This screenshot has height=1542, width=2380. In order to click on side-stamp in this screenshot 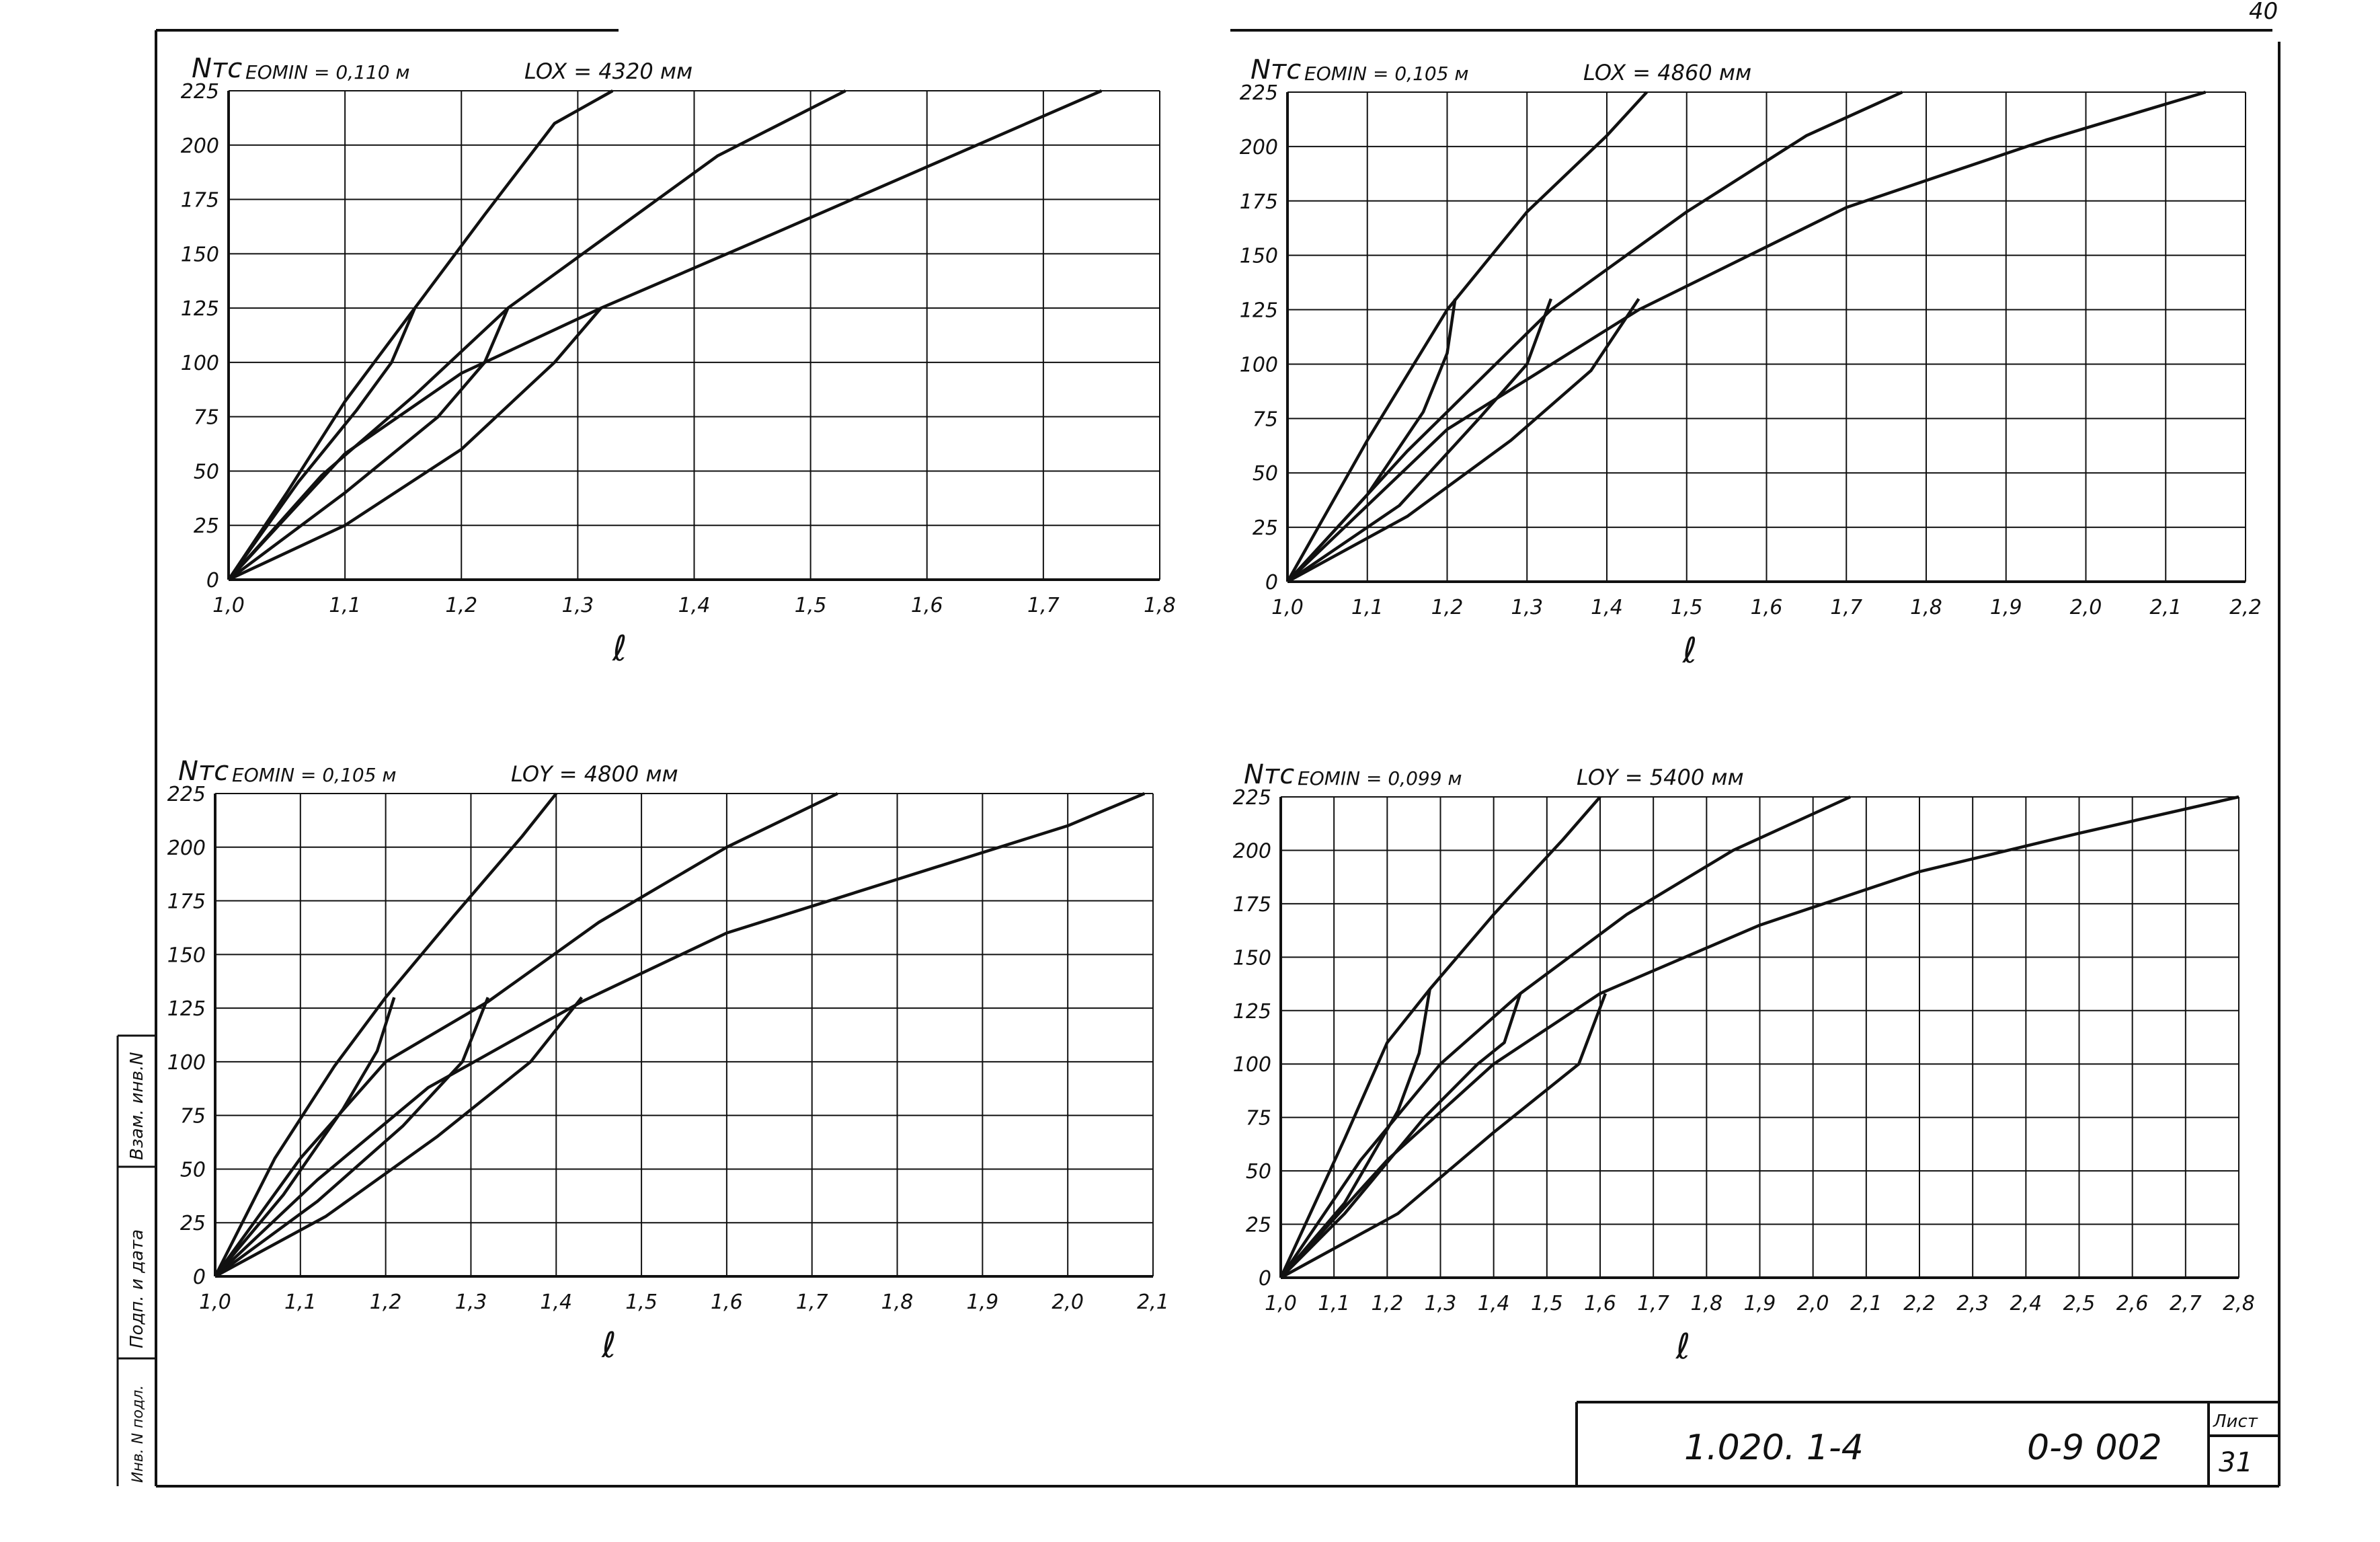, I will do `click(136, 1260)`.